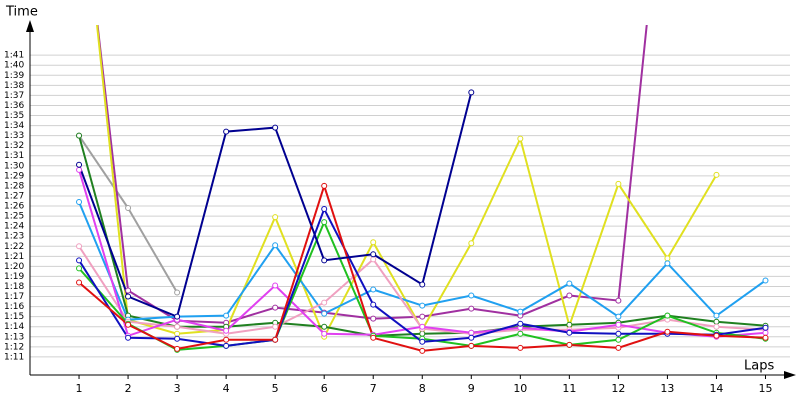 The height and width of the screenshot is (400, 800). Describe the element at coordinates (14, 196) in the screenshot. I see `y-tick-label: 1:27` at that location.